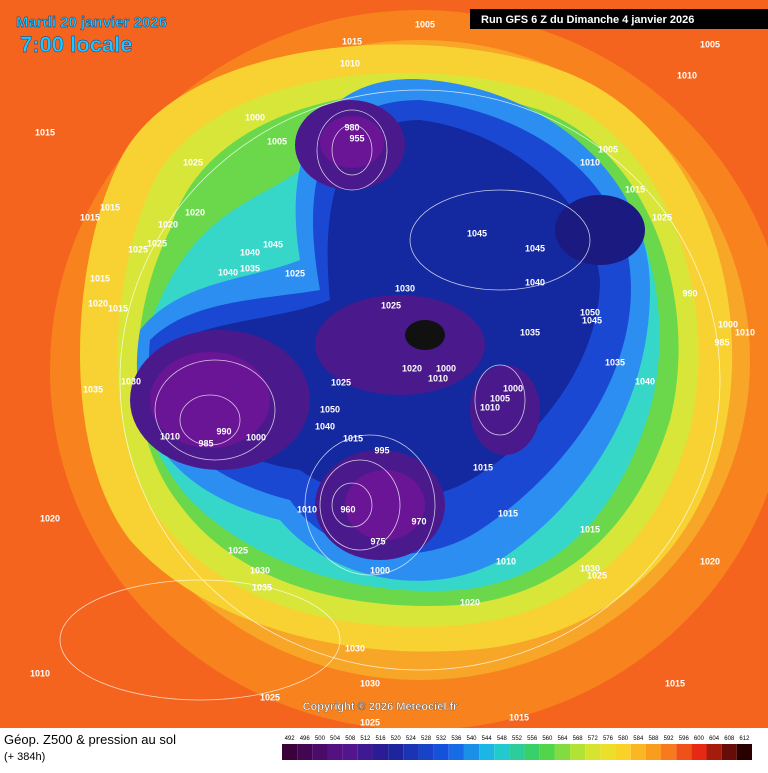  I want to click on scale-label: 604, so click(714, 739).